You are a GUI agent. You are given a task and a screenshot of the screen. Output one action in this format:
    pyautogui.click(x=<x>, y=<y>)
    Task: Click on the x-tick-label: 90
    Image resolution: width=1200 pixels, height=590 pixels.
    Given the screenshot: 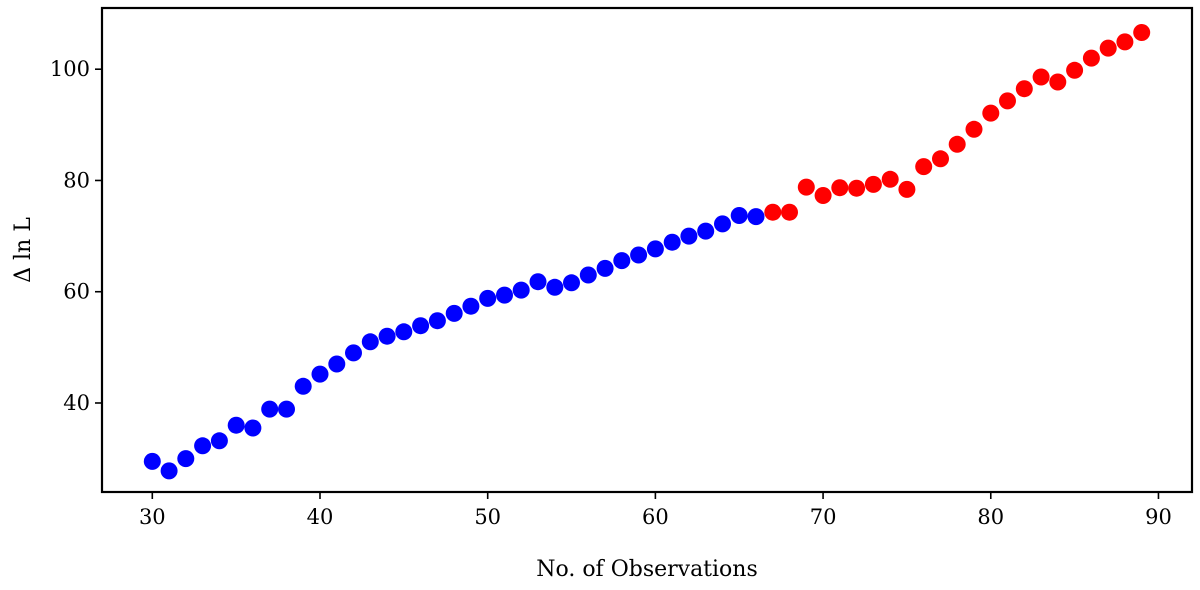 What is the action you would take?
    pyautogui.click(x=1158, y=517)
    